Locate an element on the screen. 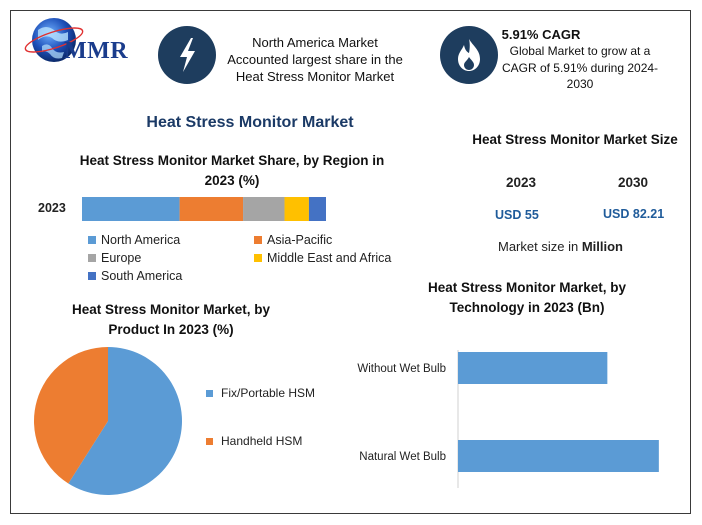  region-chart is located at coordinates (204, 209).